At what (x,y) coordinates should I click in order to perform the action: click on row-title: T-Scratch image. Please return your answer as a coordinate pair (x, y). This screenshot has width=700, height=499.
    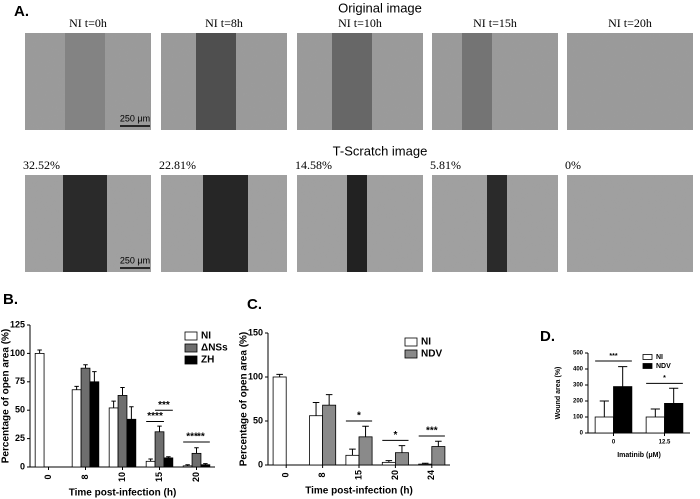
    Looking at the image, I should click on (380, 150).